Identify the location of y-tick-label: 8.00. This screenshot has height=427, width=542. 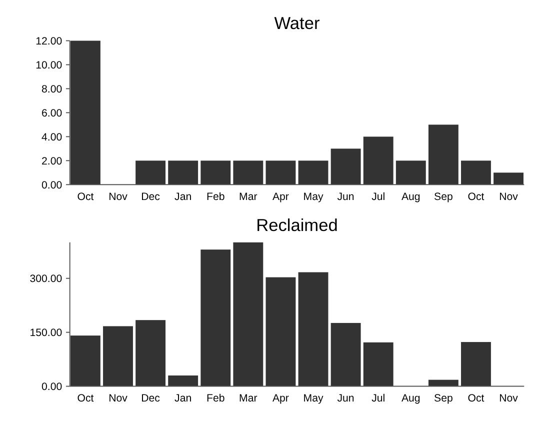
(52, 89).